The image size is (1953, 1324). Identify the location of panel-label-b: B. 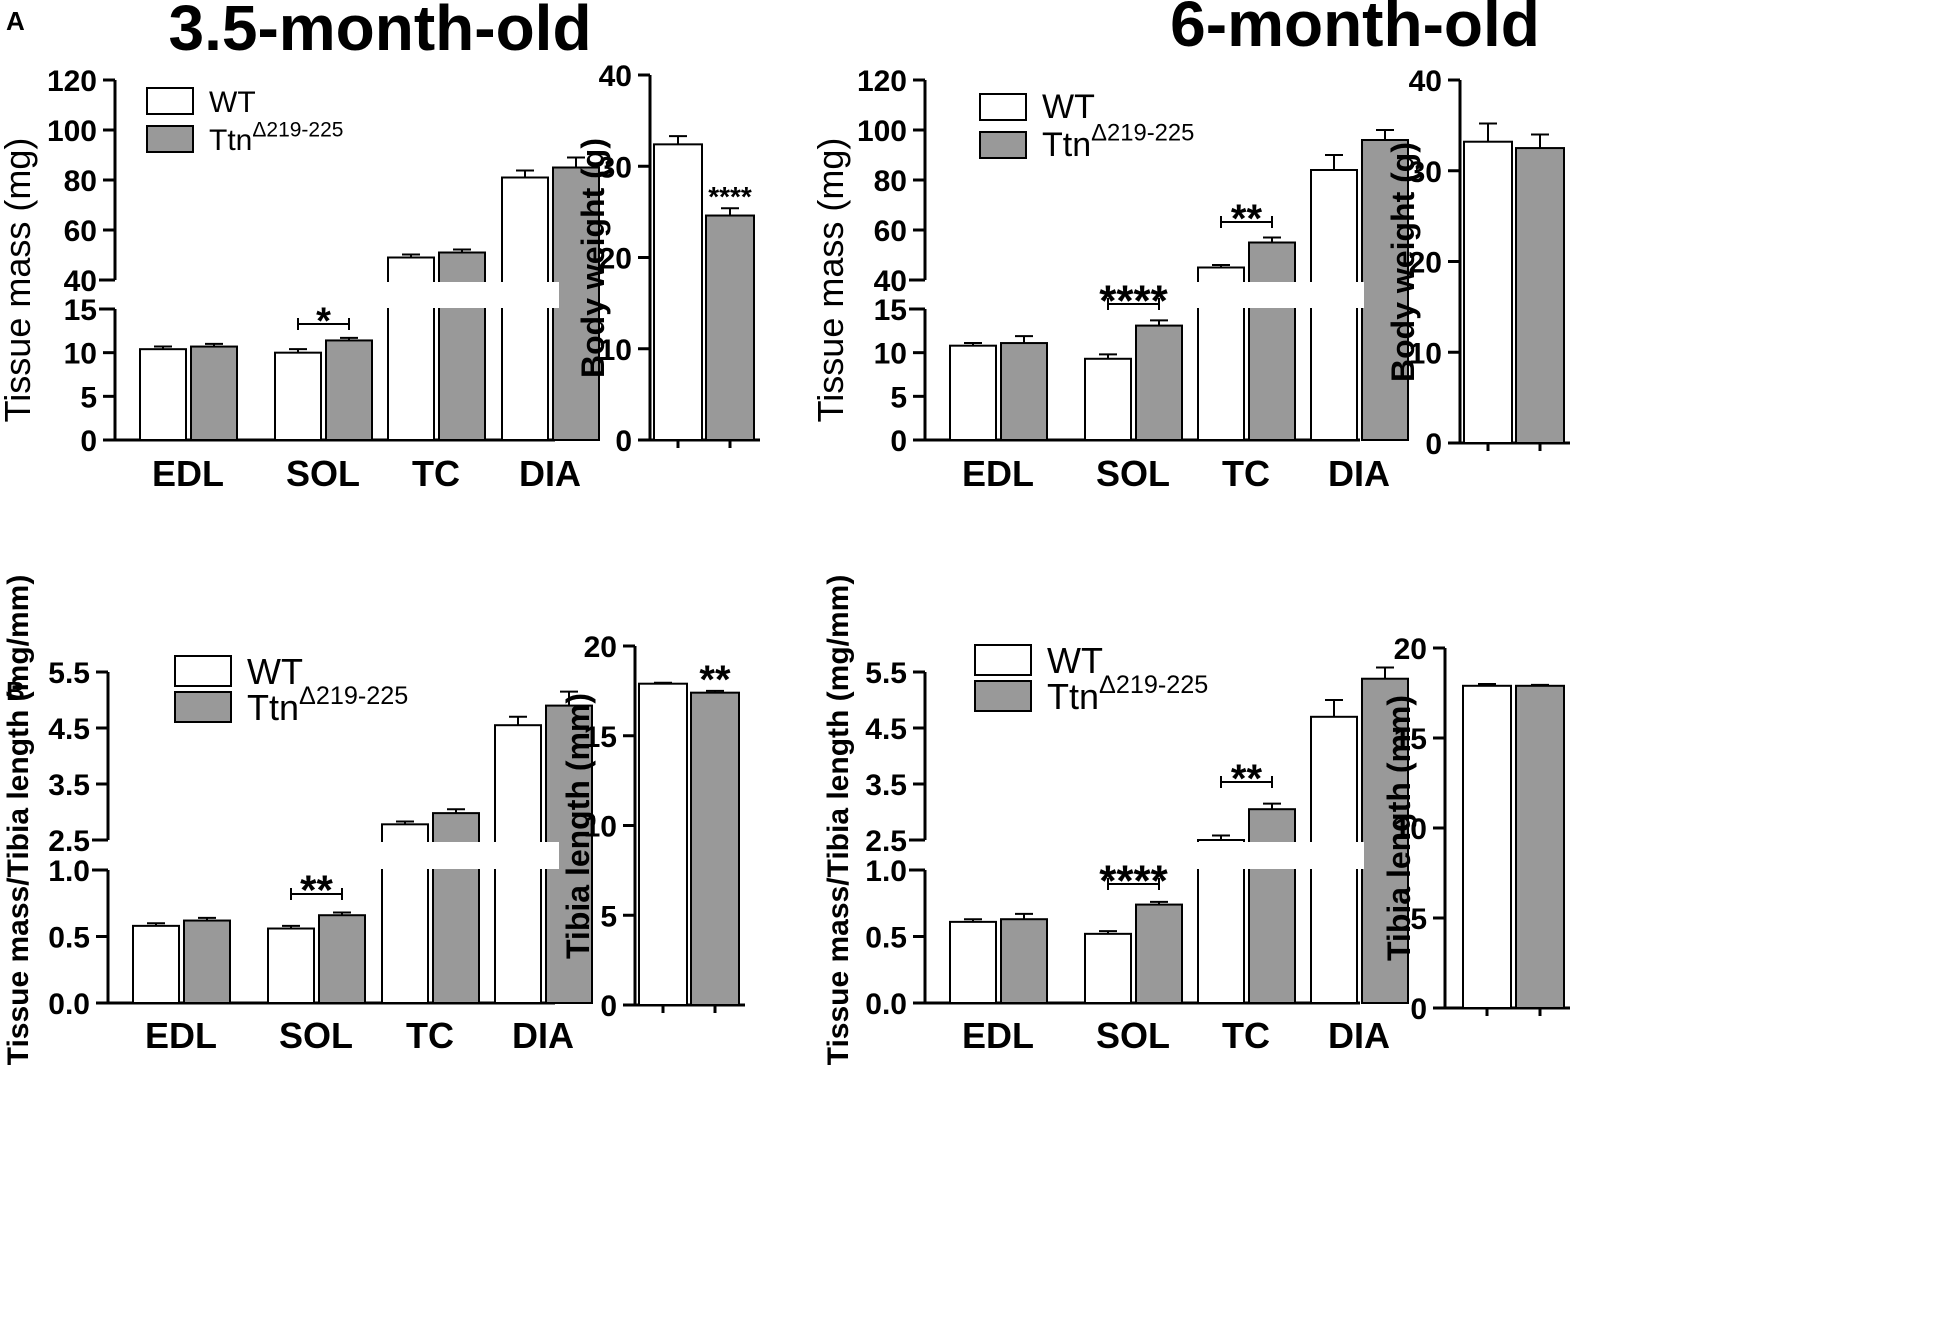
(15, 691).